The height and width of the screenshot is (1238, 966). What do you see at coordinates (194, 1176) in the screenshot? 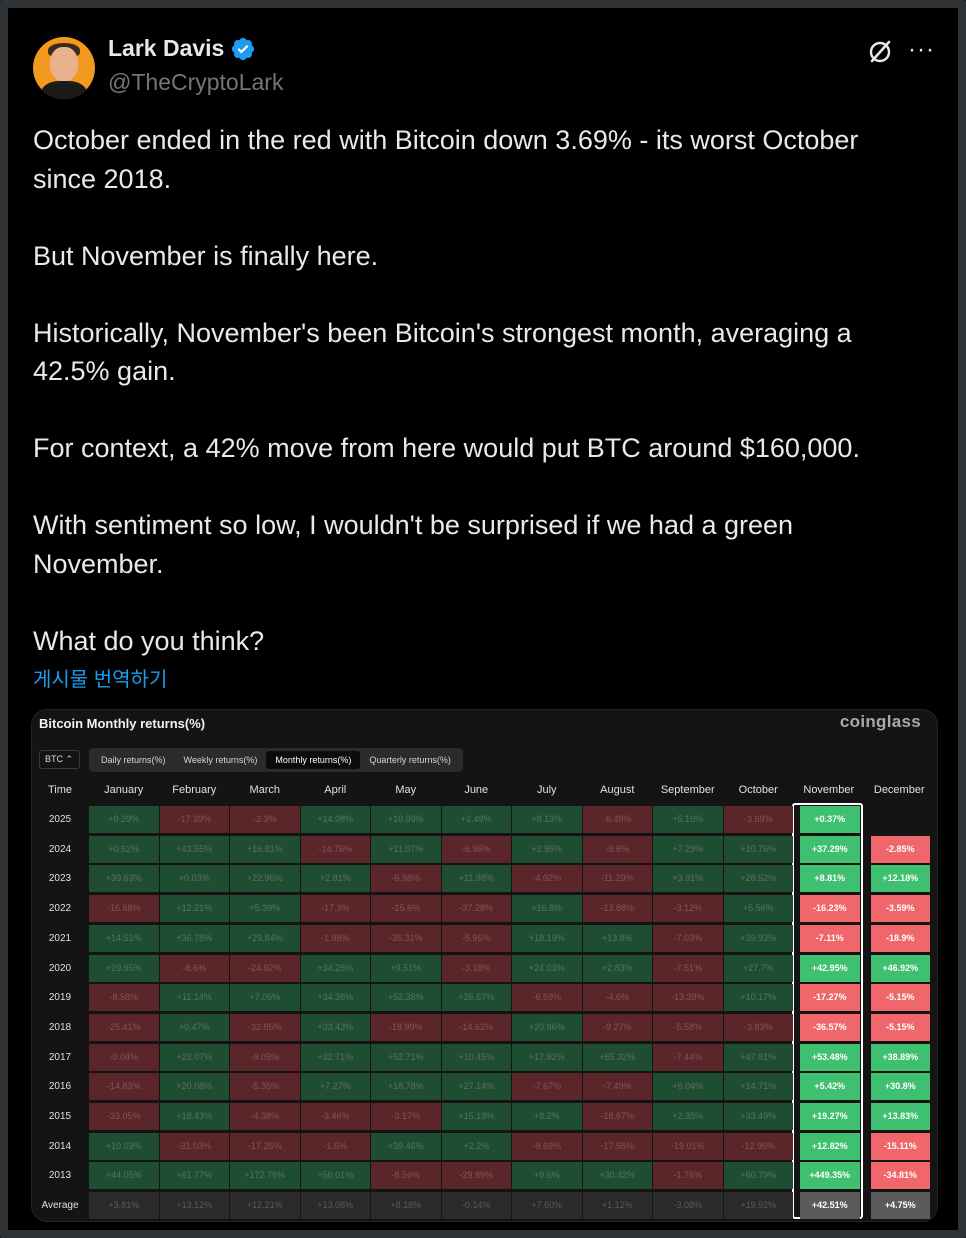
I see `heatmap-cell: +61.77%` at bounding box center [194, 1176].